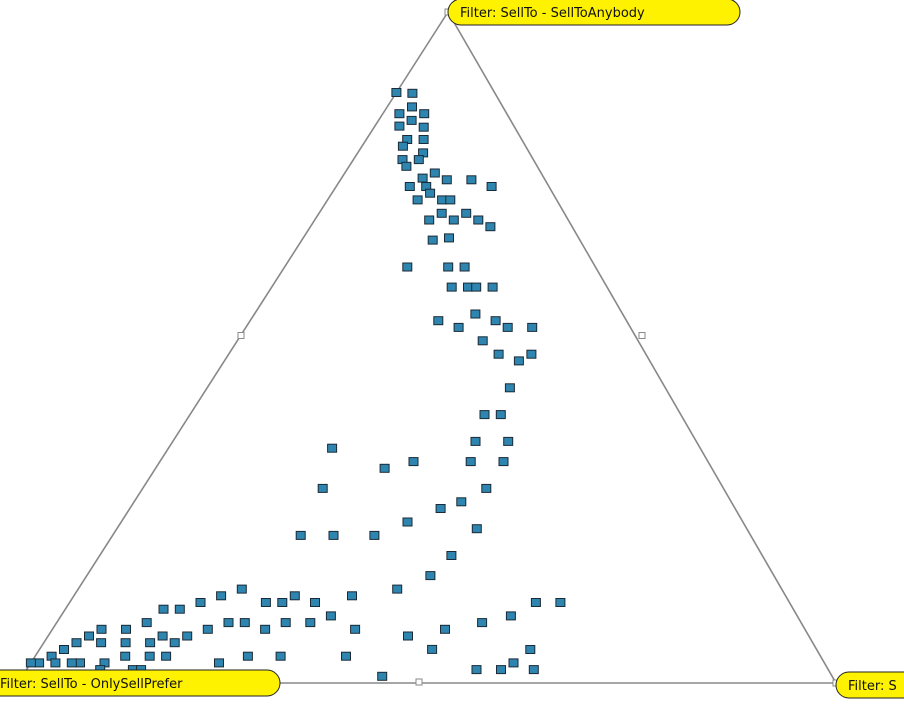 The height and width of the screenshot is (713, 904). I want to click on handle-left-edge-mid, so click(241, 335).